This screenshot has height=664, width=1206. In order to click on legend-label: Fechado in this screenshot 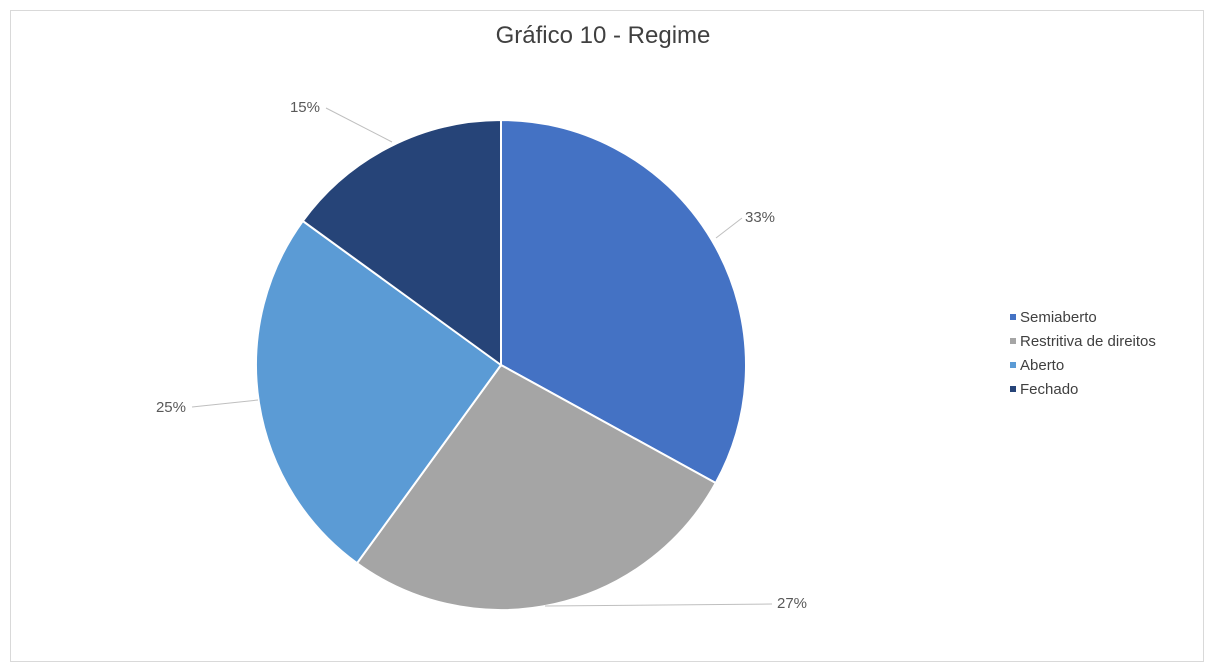, I will do `click(1049, 389)`.